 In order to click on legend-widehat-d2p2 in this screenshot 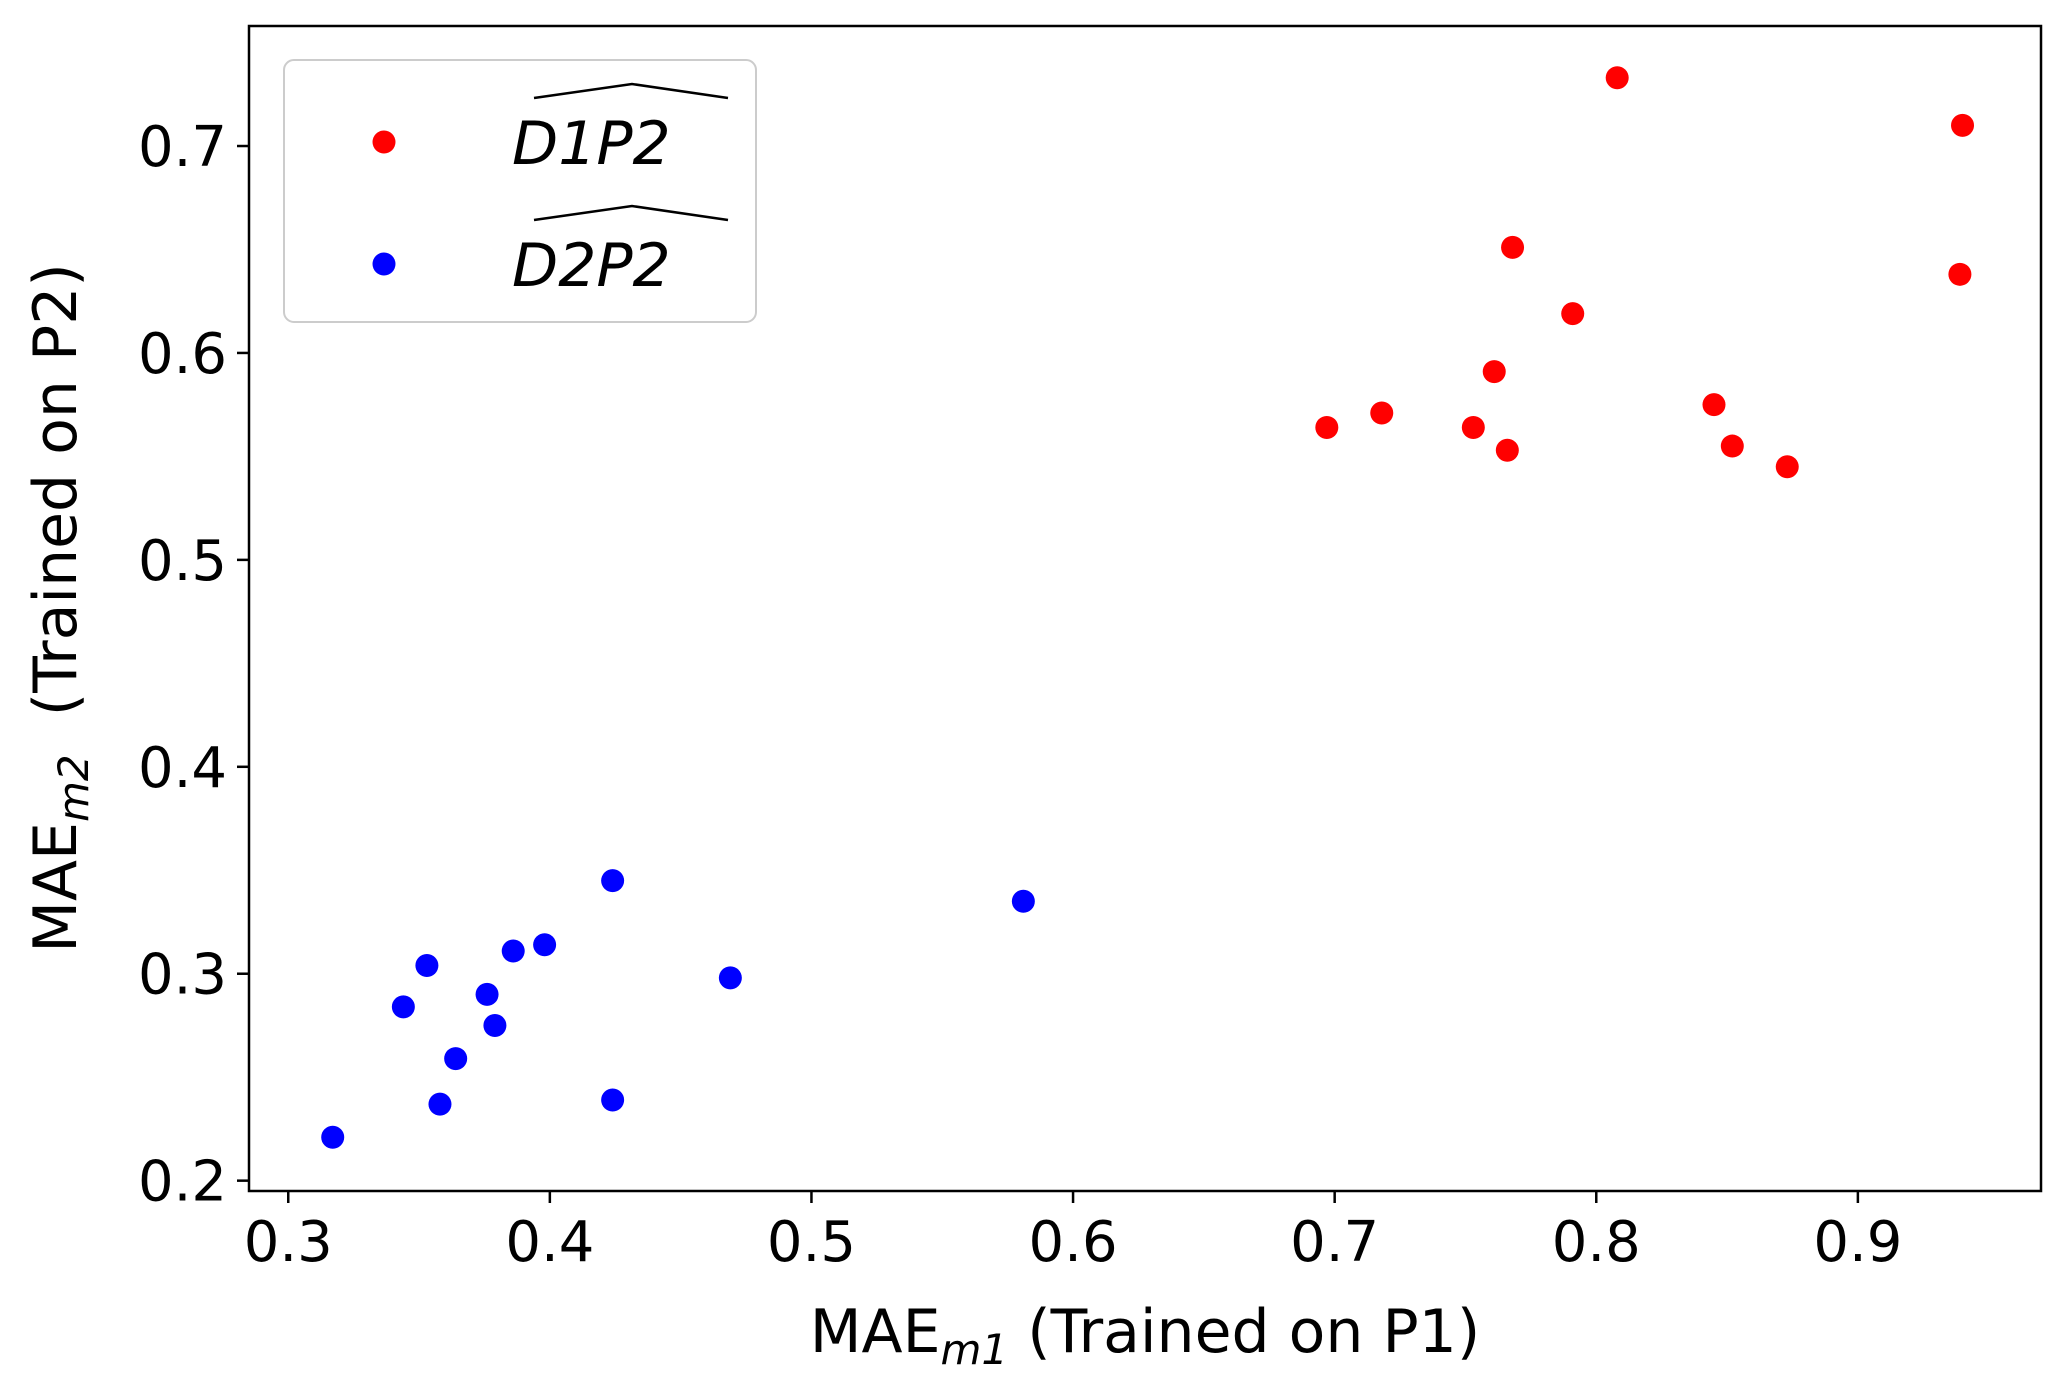, I will do `click(631, 213)`.